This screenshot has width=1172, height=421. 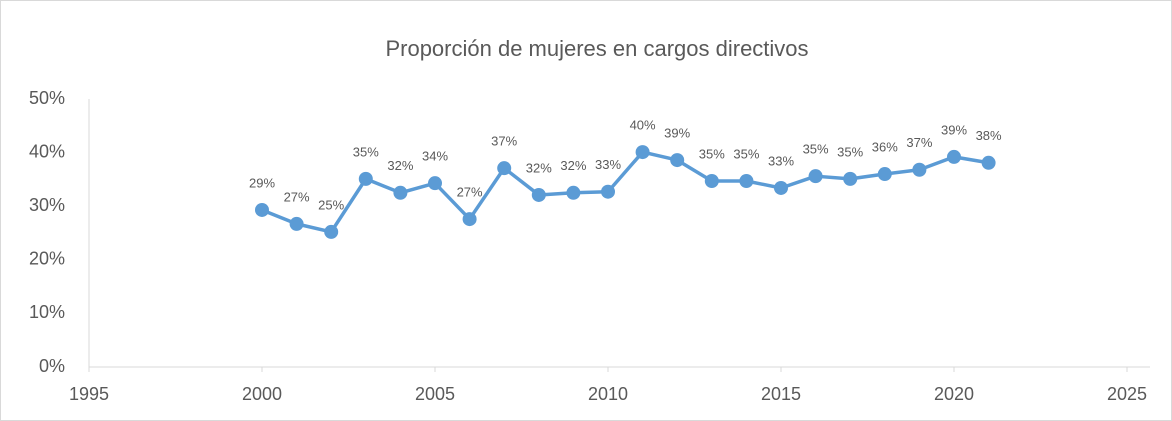 What do you see at coordinates (89, 394) in the screenshot?
I see `x-tick-label: 1995` at bounding box center [89, 394].